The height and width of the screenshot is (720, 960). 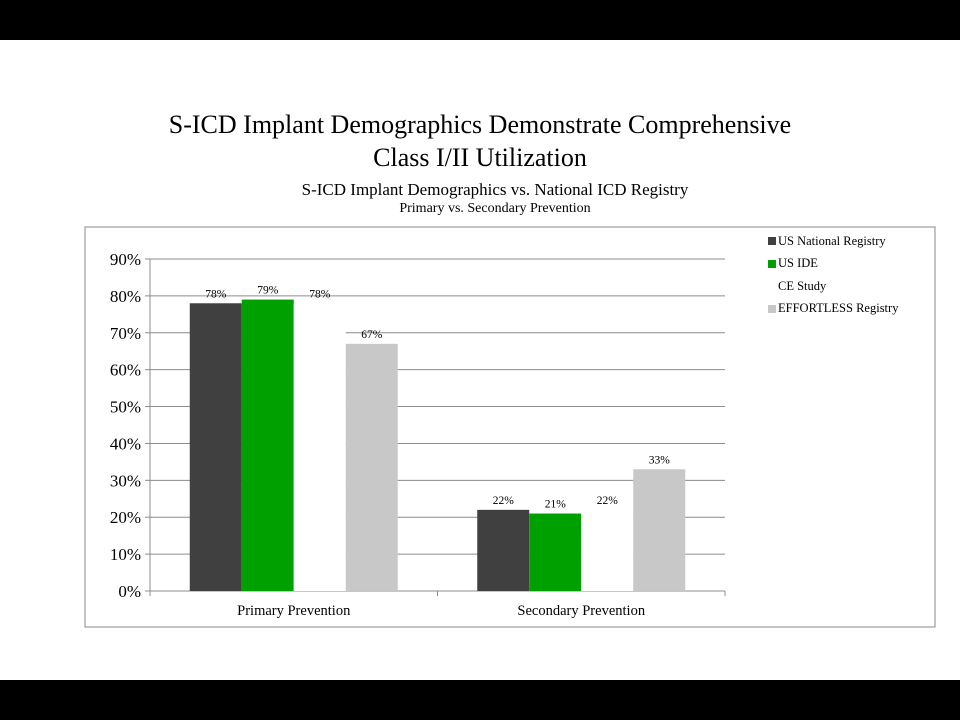 What do you see at coordinates (838, 308) in the screenshot?
I see `legend-label: EFFORTLESS Registry` at bounding box center [838, 308].